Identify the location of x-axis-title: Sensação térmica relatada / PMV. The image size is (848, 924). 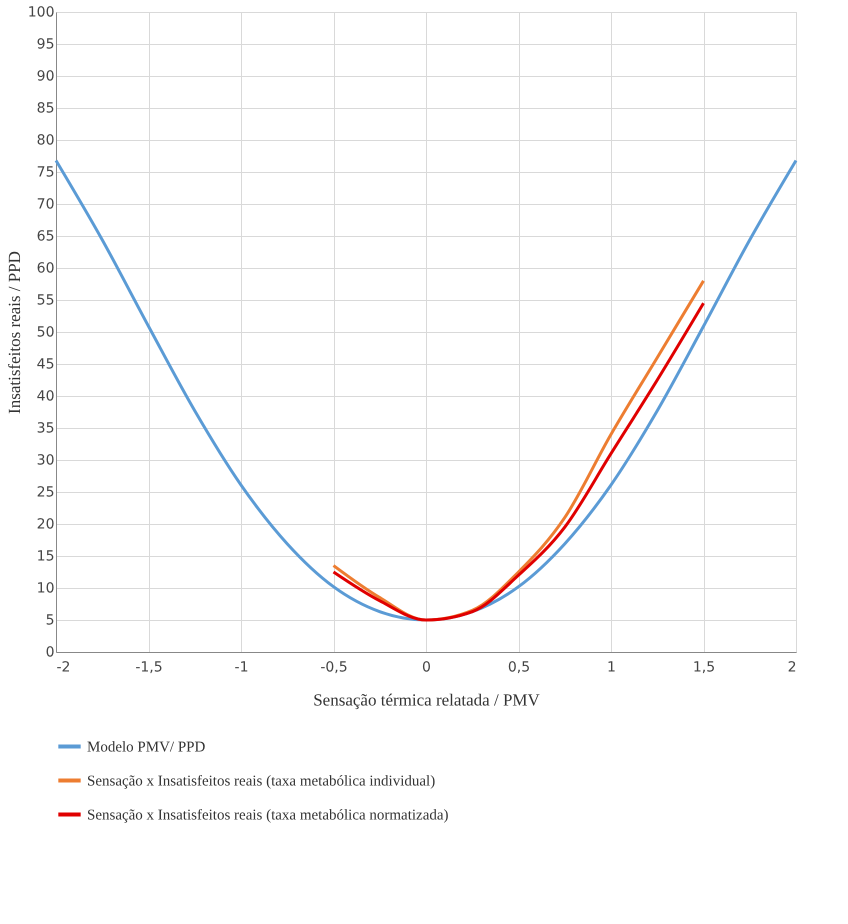
(427, 700).